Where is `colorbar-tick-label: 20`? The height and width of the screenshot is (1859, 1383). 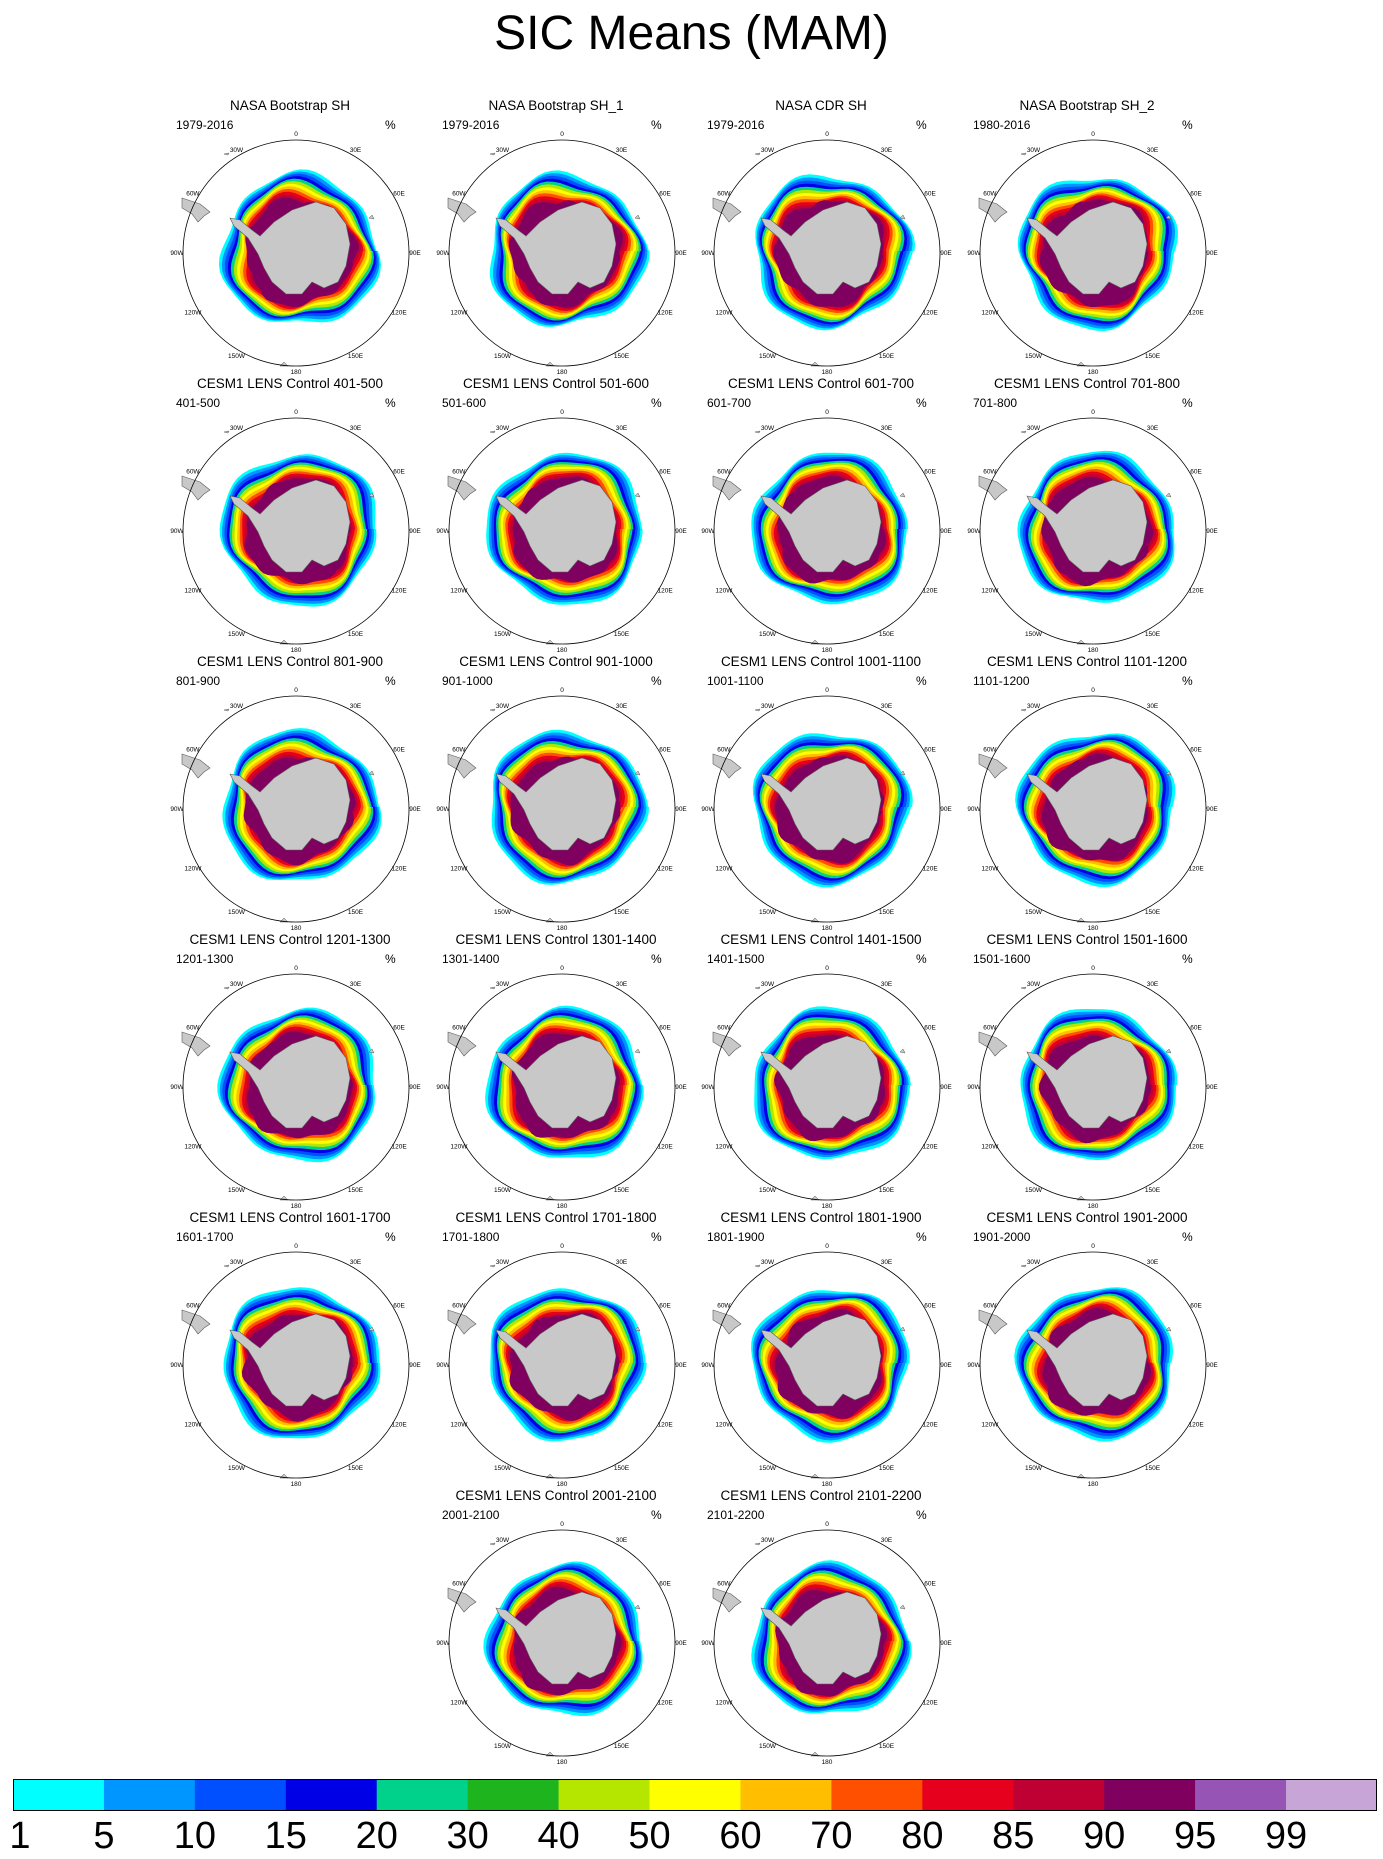 colorbar-tick-label: 20 is located at coordinates (376, 1836).